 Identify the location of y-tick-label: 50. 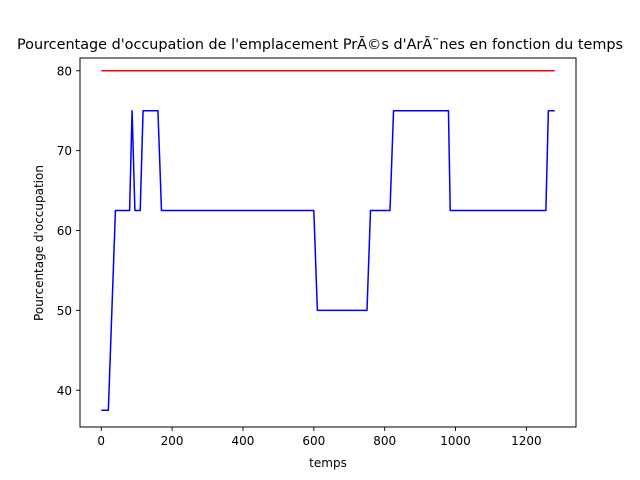
(64, 311).